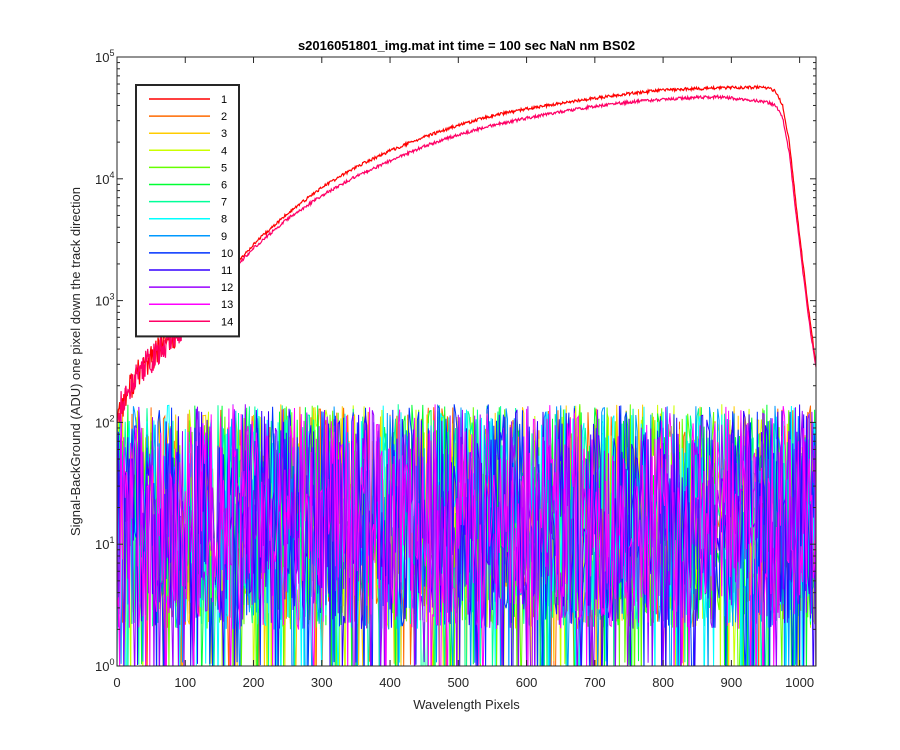 This screenshot has width=900, height=750. What do you see at coordinates (322, 682) in the screenshot?
I see `x-tick-label: 300` at bounding box center [322, 682].